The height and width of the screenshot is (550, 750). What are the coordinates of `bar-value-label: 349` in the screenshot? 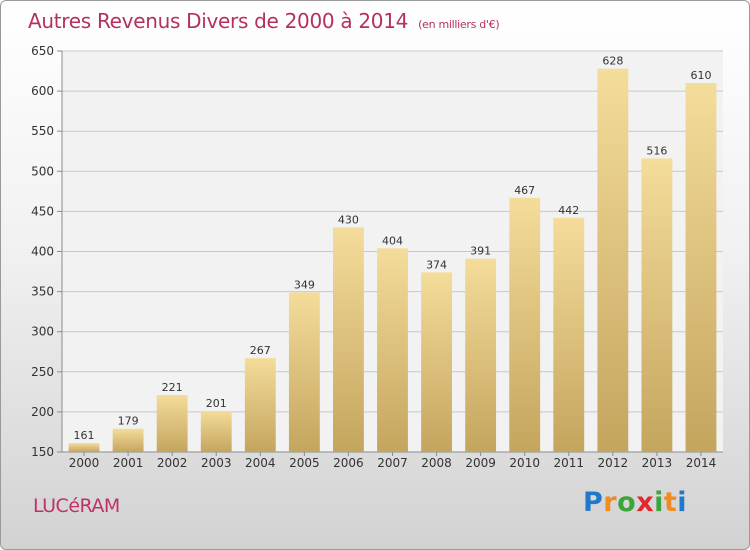 It's located at (304, 284).